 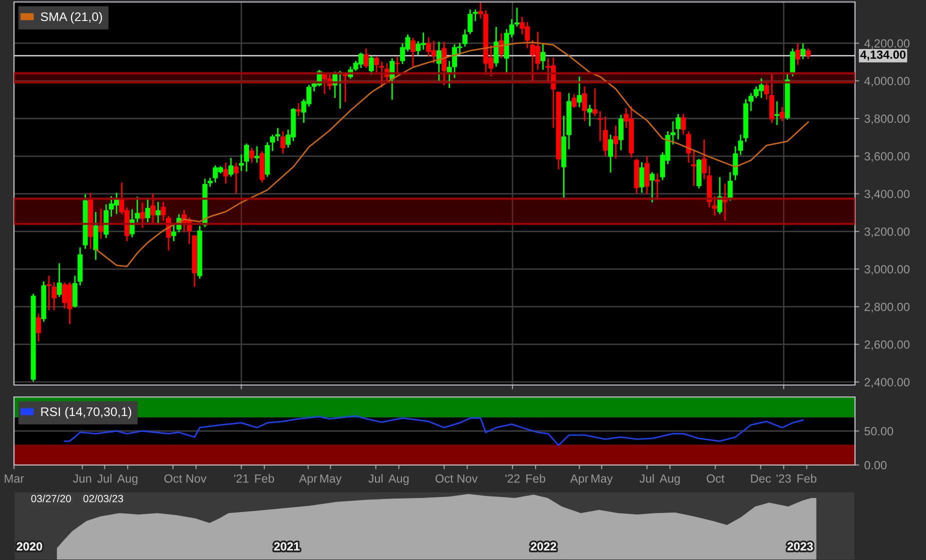 I want to click on x-tick-label: 2022, so click(x=543, y=546).